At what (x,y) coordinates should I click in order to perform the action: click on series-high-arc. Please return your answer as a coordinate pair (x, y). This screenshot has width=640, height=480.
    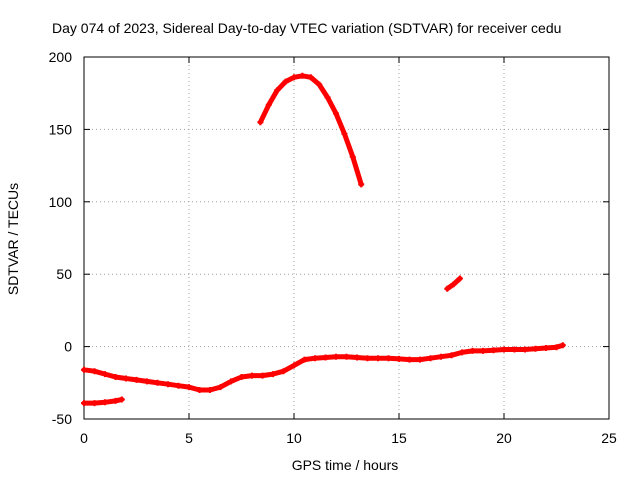
    Looking at the image, I should click on (311, 130).